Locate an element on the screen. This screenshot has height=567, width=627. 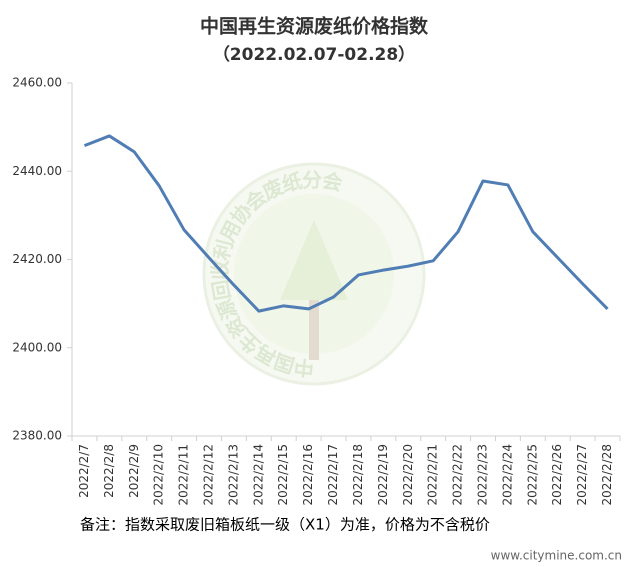
x-tick-label: 2022/2/12 is located at coordinates (209, 475).